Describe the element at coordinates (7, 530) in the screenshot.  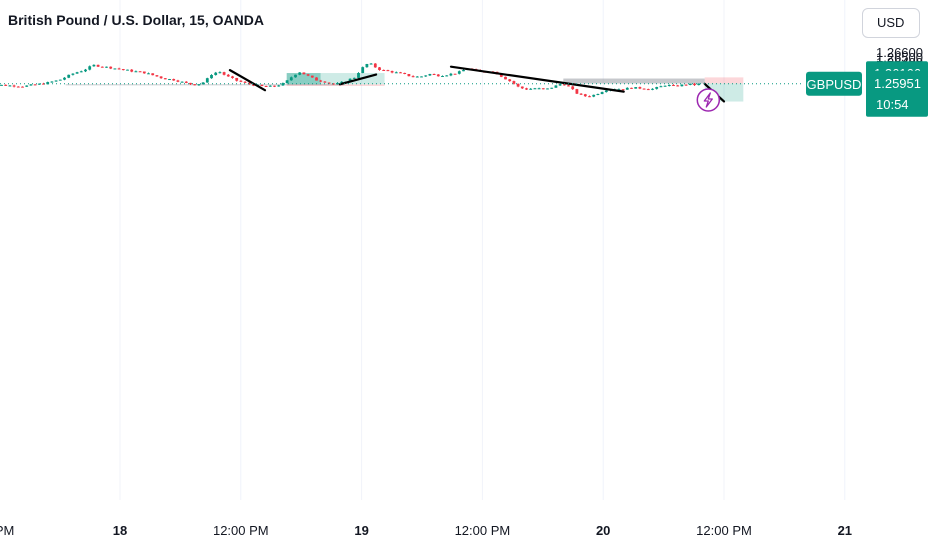
I see `x-tick-label: 0 PM` at that location.